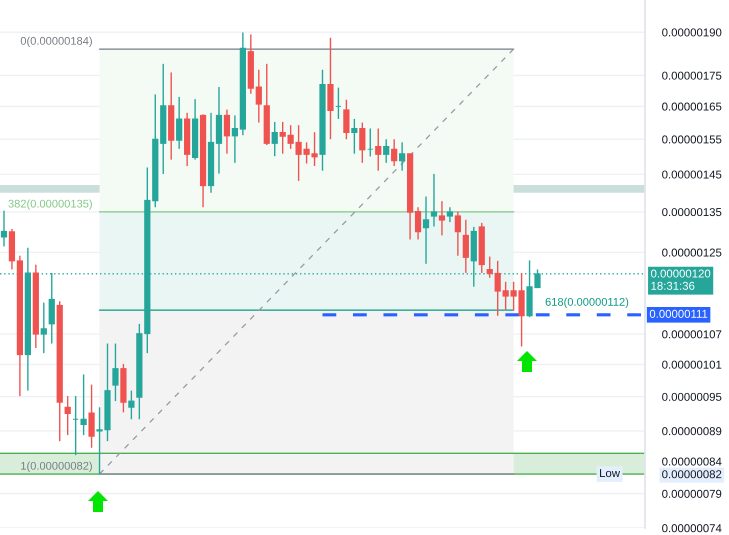 Image resolution: width=729 pixels, height=535 pixels. I want to click on data-label: 0.00000111, so click(679, 314).